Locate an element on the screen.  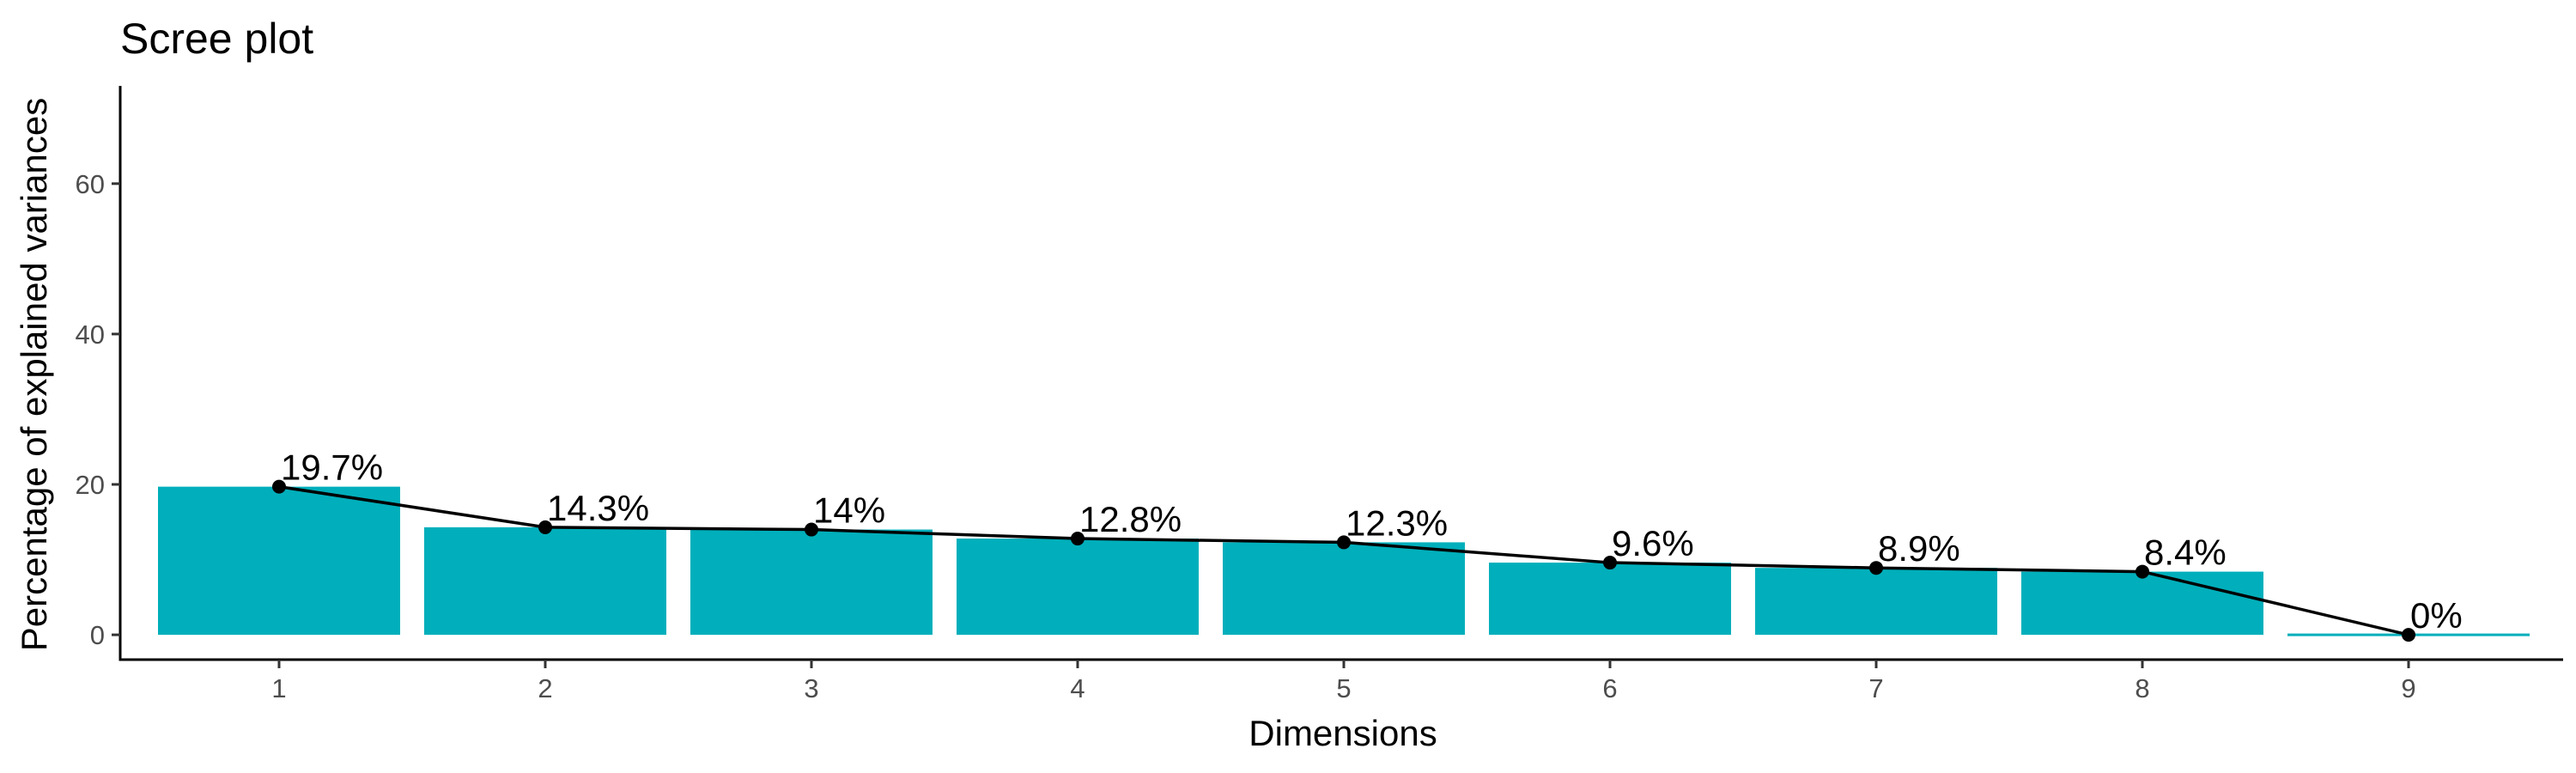
data-label-dim-9: 0% is located at coordinates (2436, 615).